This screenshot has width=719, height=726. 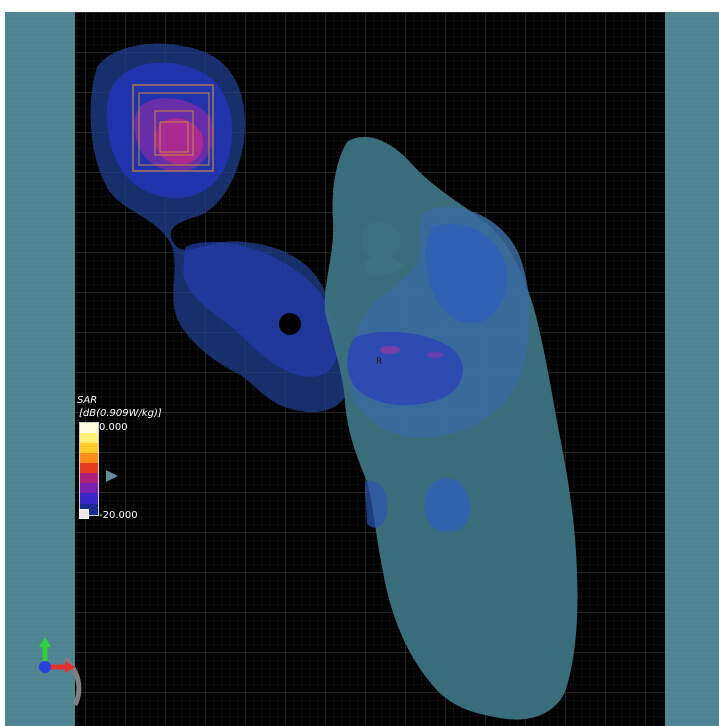 What do you see at coordinates (112, 476) in the screenshot?
I see `legend-level-marker` at bounding box center [112, 476].